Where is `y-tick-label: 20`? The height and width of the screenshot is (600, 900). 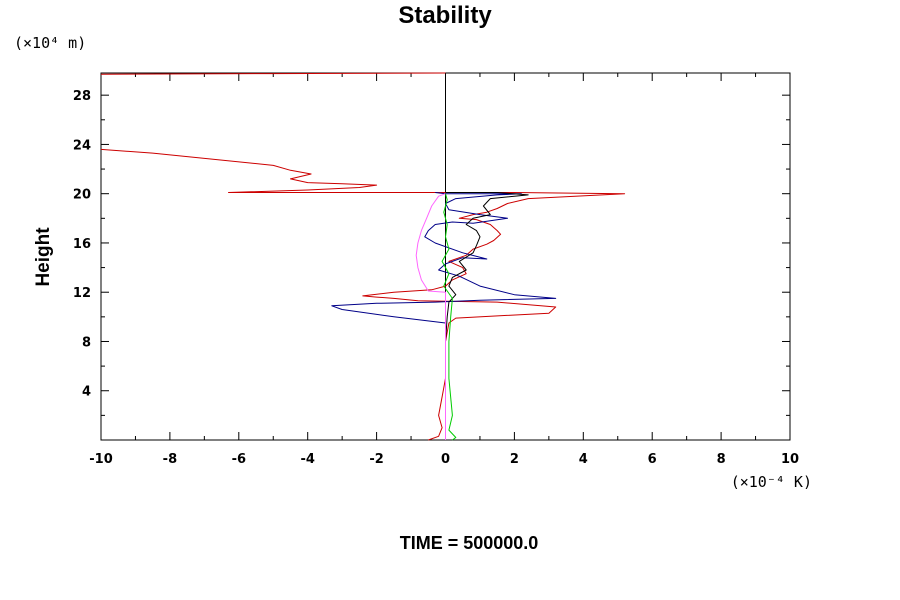 y-tick-label: 20 is located at coordinates (82, 195).